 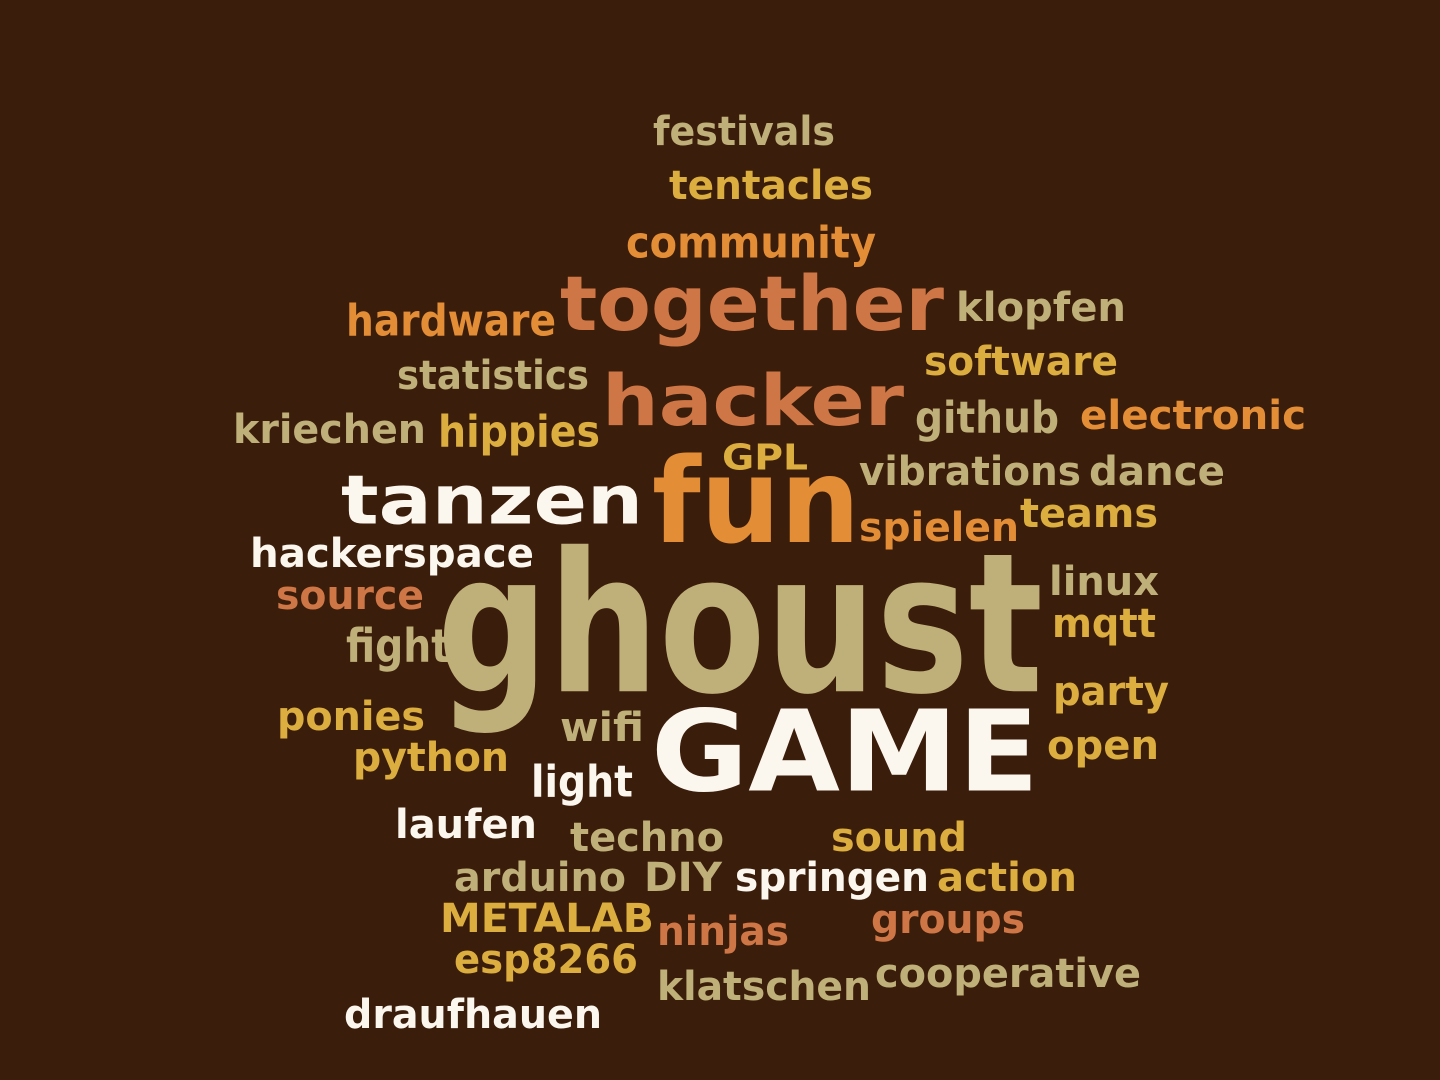 What do you see at coordinates (540, 878) in the screenshot?
I see `word-arduino: arduino` at bounding box center [540, 878].